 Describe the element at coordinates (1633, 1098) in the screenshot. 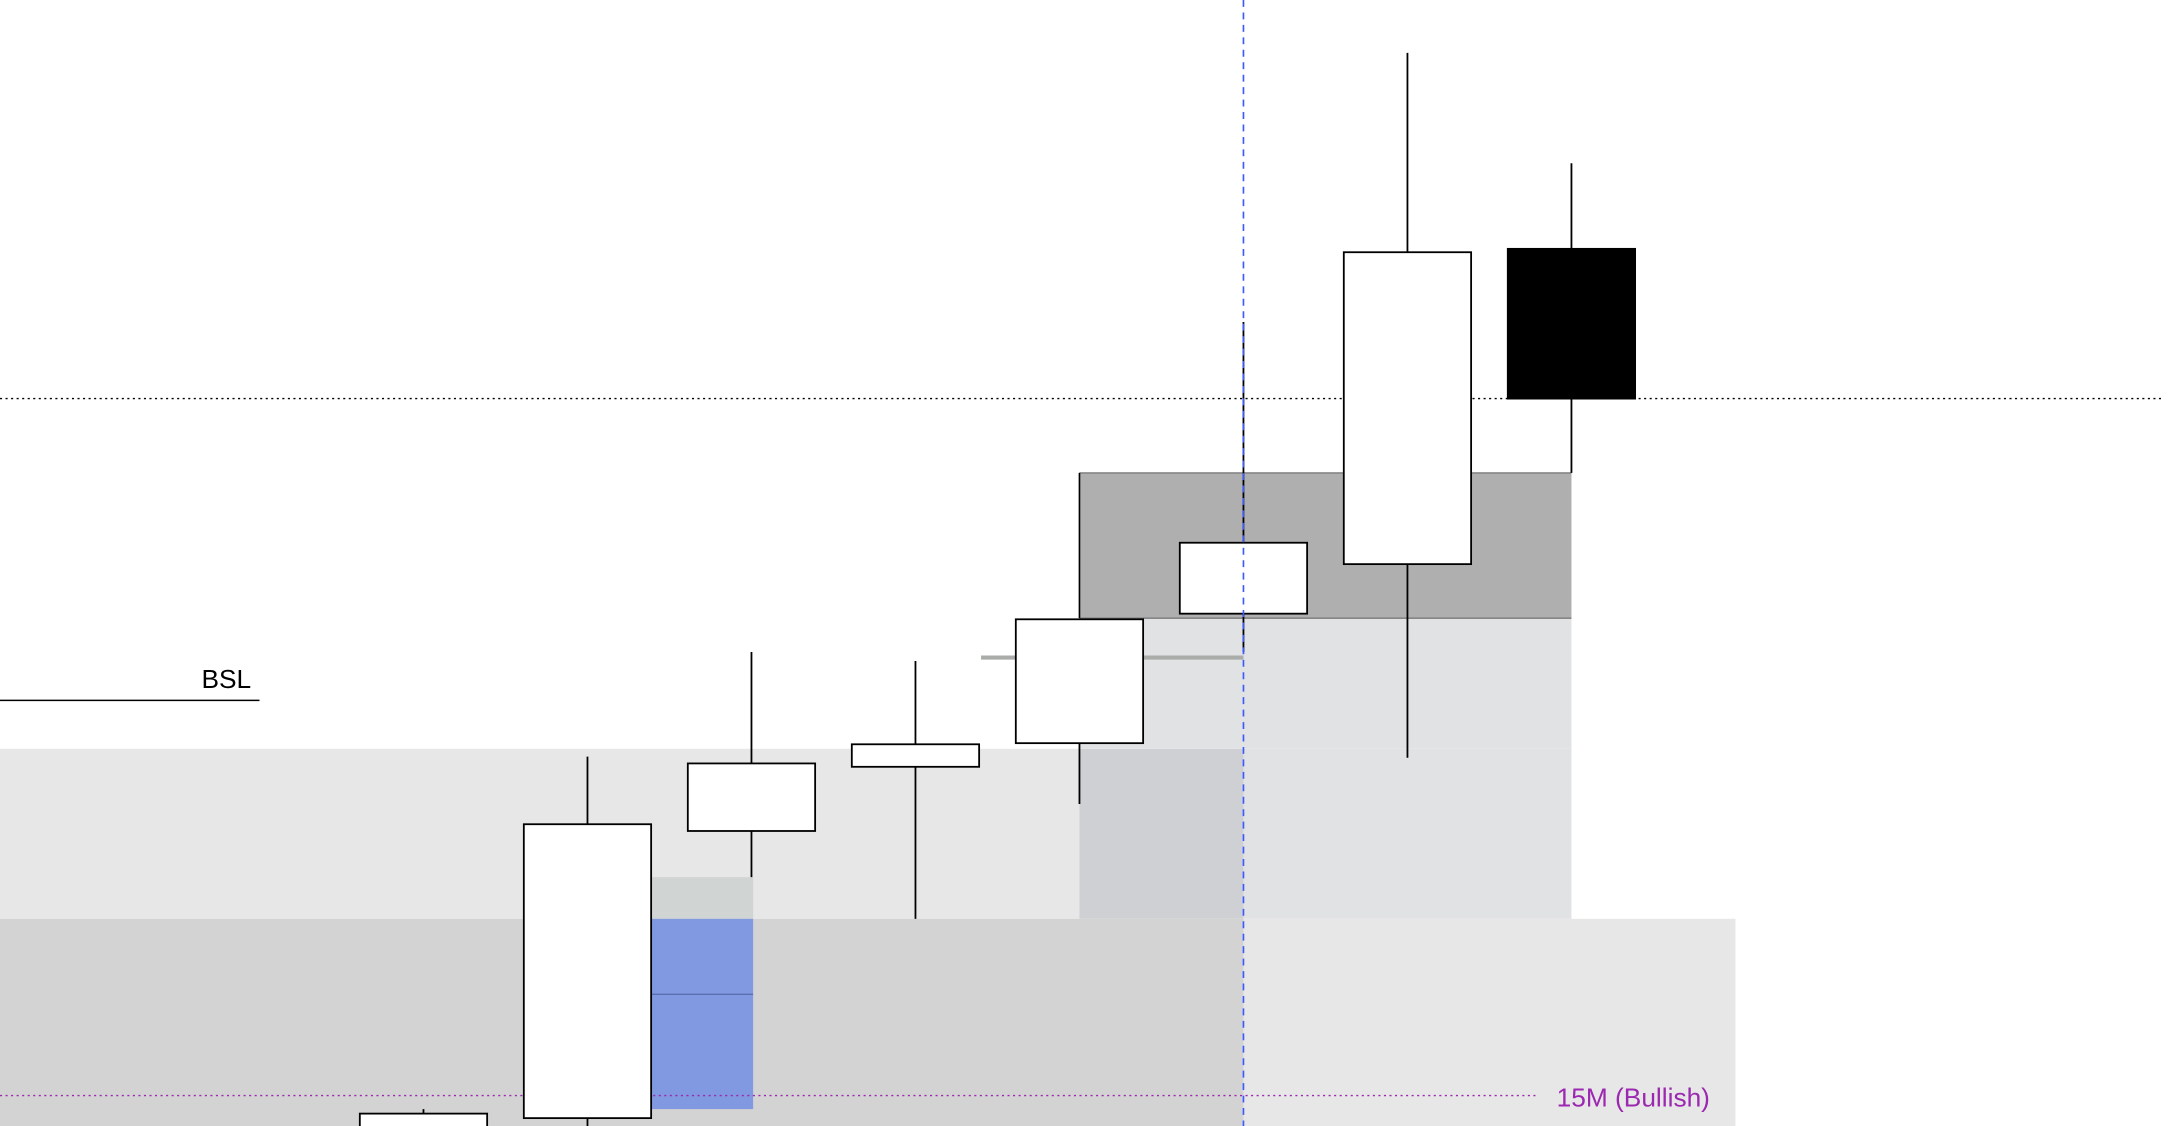

I see `timeframe-bias-label: 15M (Bullish)` at that location.